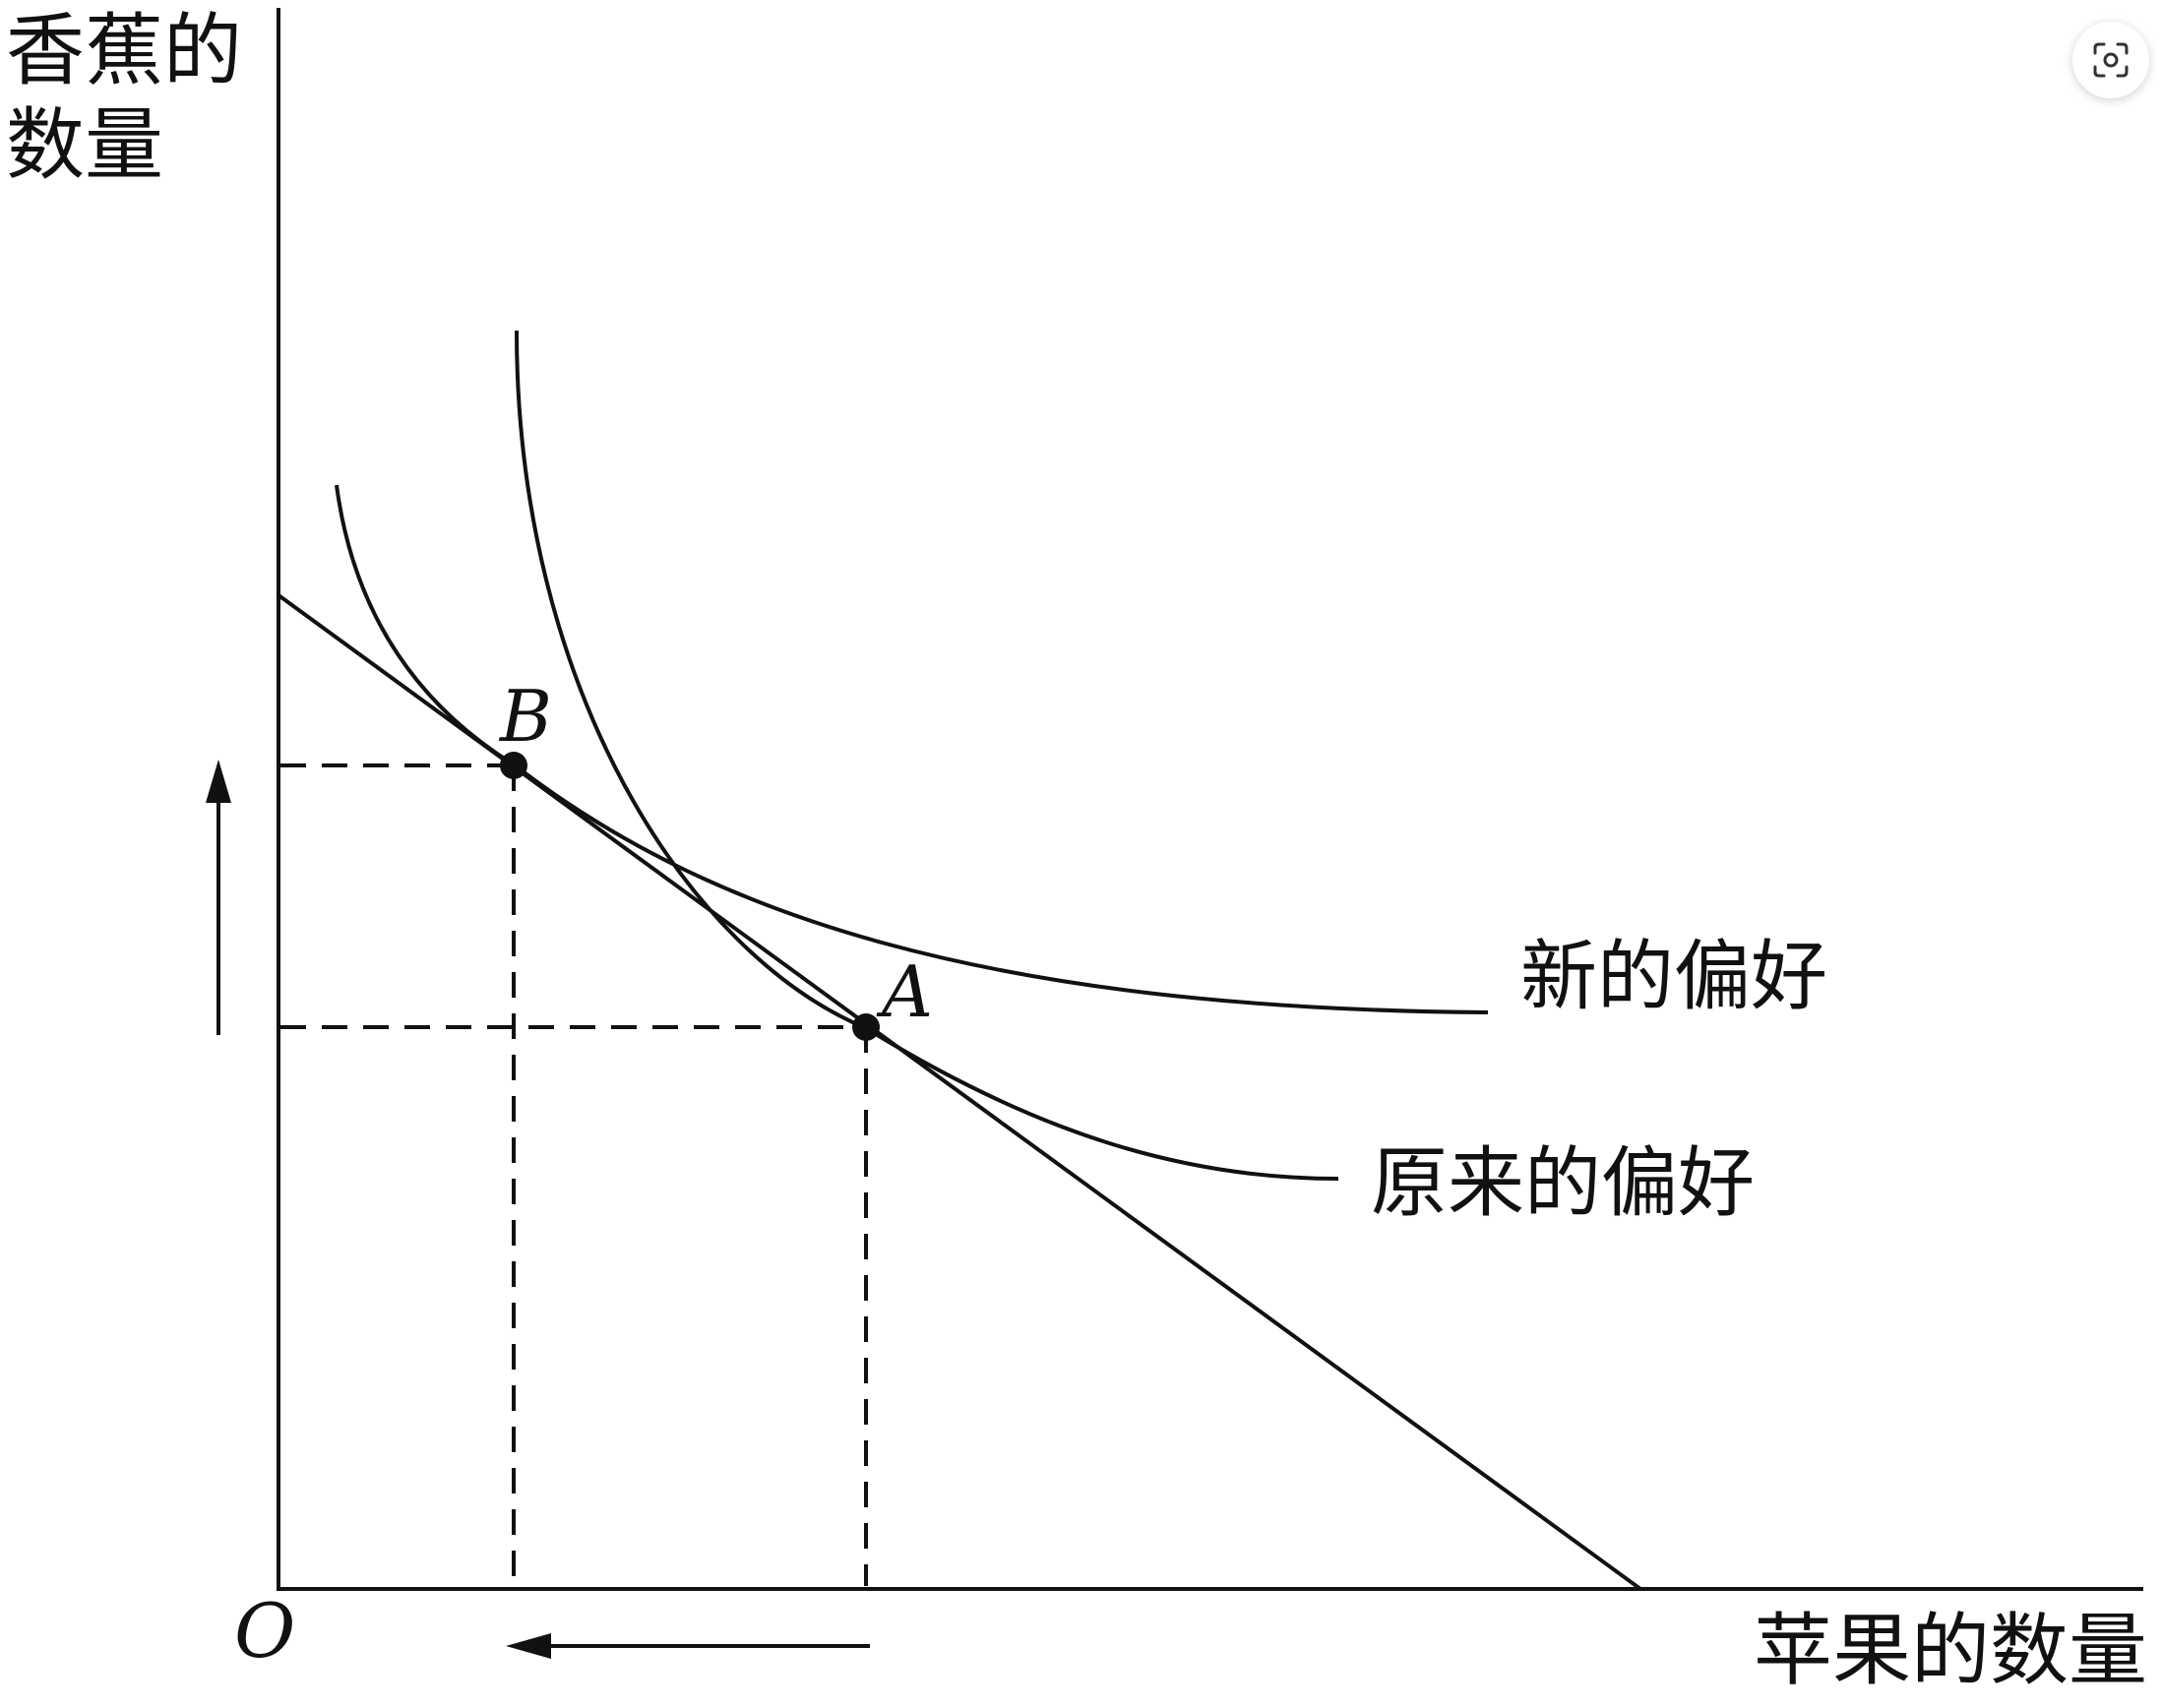 This screenshot has height=1708, width=2162. Describe the element at coordinates (218, 782) in the screenshot. I see `up-arrow-head` at that location.